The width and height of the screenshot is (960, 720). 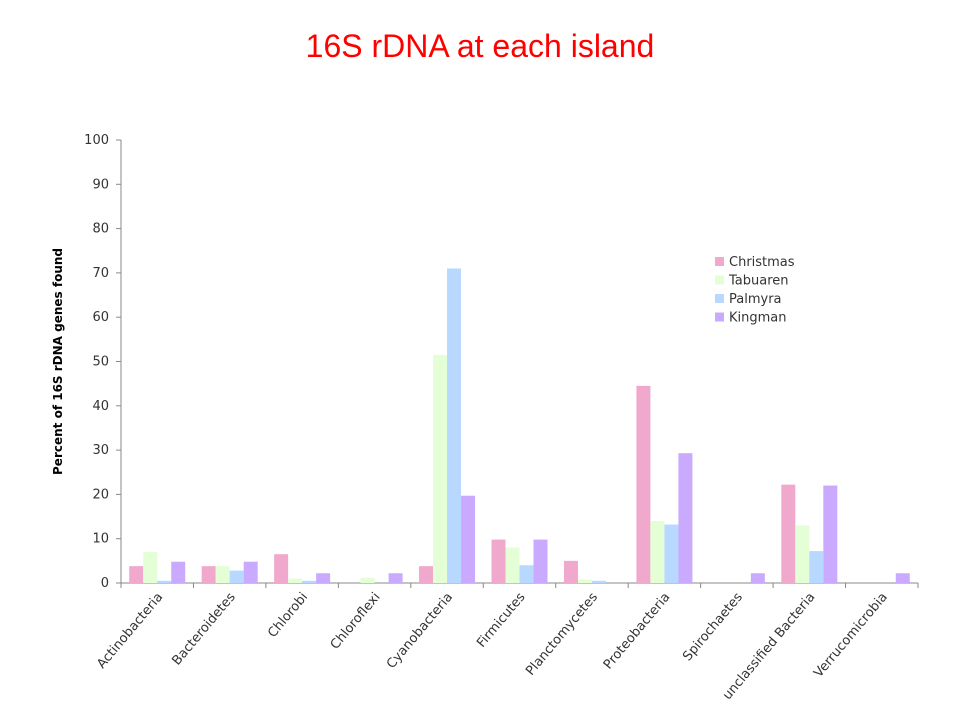 I want to click on y-tick-label: 0, so click(x=105, y=583).